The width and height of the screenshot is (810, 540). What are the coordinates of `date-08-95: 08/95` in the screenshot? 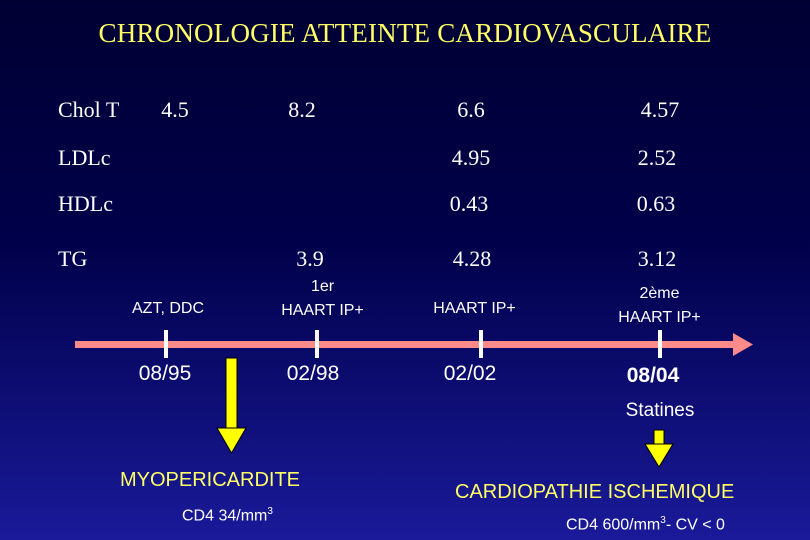 It's located at (165, 373).